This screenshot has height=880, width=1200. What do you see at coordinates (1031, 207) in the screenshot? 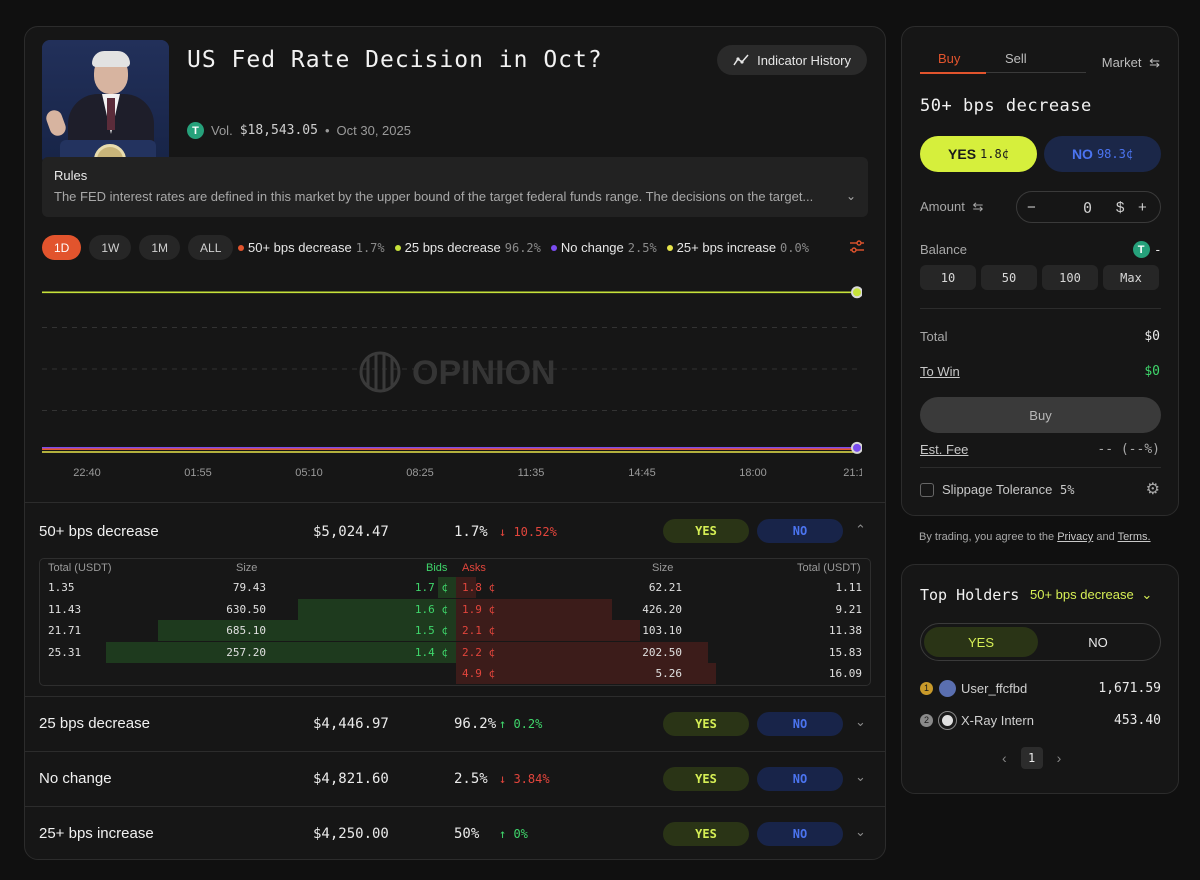
I see `minus-icon: −` at bounding box center [1031, 207].